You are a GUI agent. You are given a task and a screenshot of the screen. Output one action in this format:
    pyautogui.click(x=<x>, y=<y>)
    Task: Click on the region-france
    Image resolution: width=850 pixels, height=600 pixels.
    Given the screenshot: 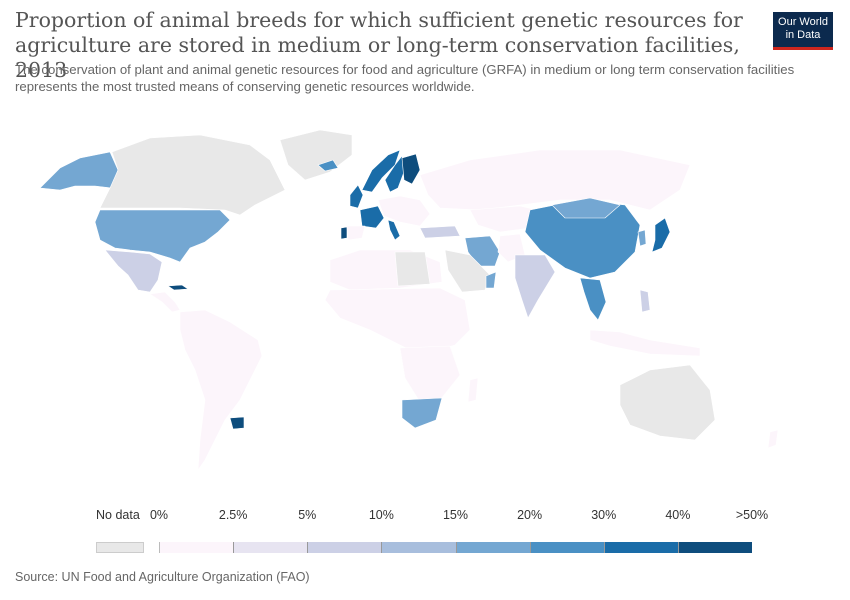 What is the action you would take?
    pyautogui.click(x=372, y=217)
    